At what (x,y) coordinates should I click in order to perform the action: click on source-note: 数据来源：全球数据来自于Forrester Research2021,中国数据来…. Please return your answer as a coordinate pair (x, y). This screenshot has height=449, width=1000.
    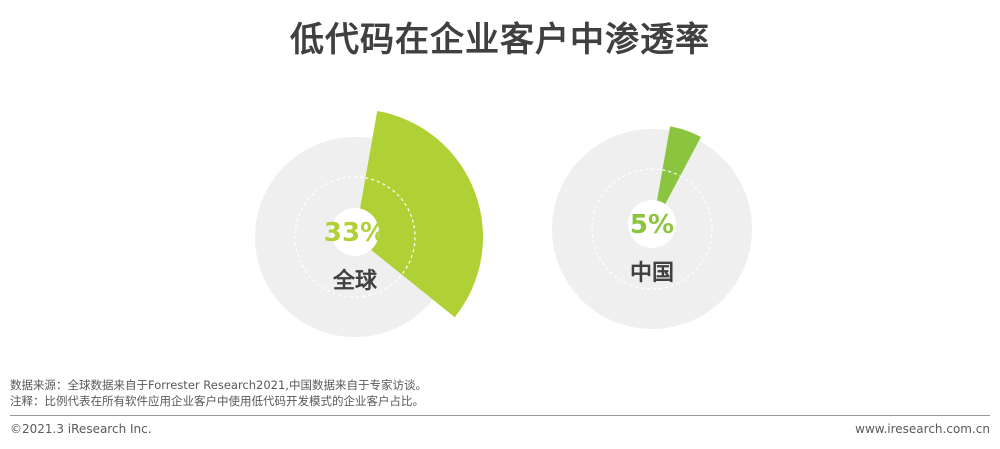
    Looking at the image, I should click on (218, 385).